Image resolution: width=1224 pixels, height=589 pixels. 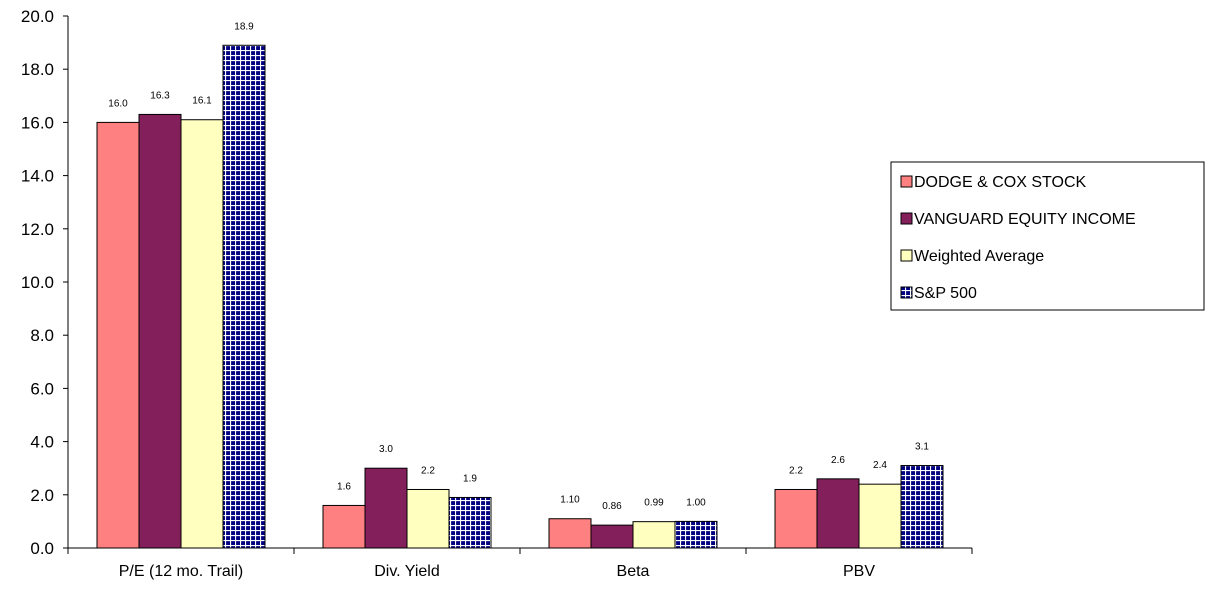 I want to click on y-tick-label: 14.0, so click(x=37, y=176).